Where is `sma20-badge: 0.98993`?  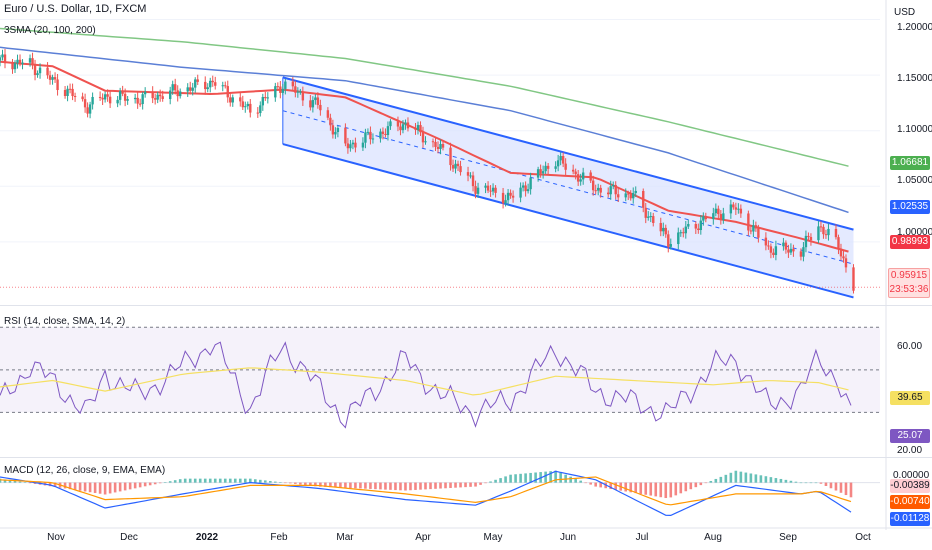
sma20-badge: 0.98993 is located at coordinates (910, 242).